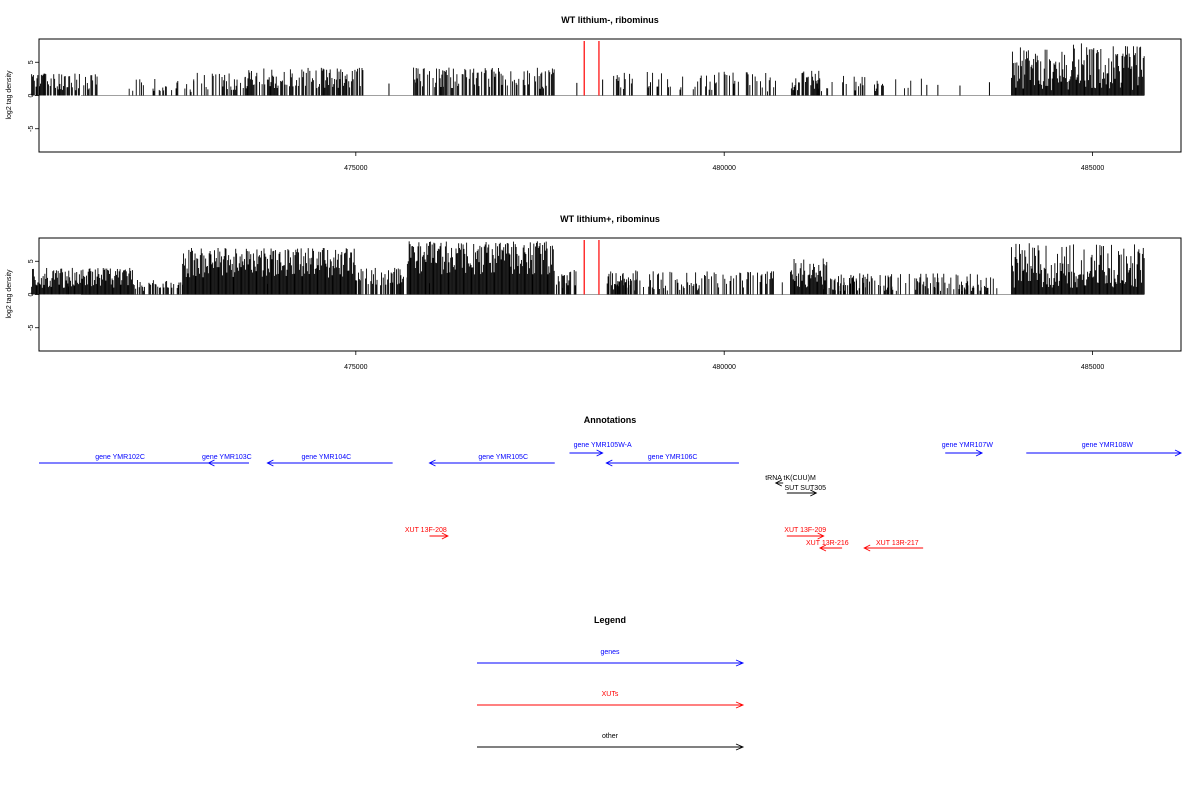 This screenshot has height=800, width=1200. I want to click on annotation-feature: XUT 13R-216, so click(827, 546).